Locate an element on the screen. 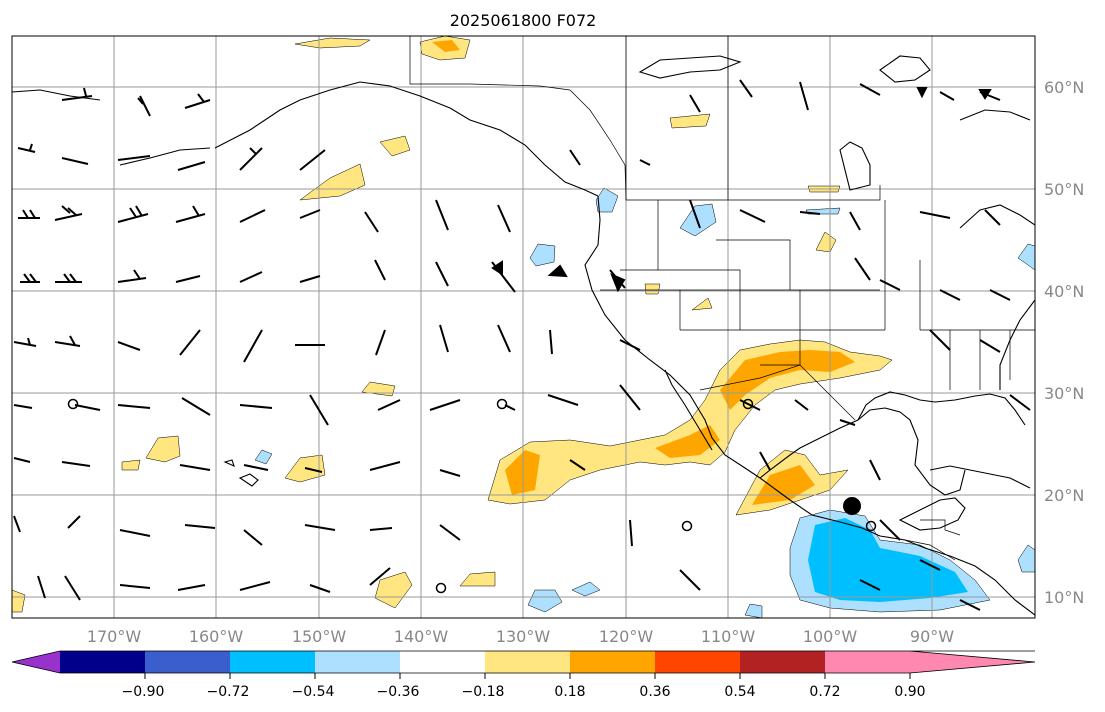 Image resolution: width=1105 pixels, height=712 pixels. lon-label-150w: 150°W is located at coordinates (319, 636).